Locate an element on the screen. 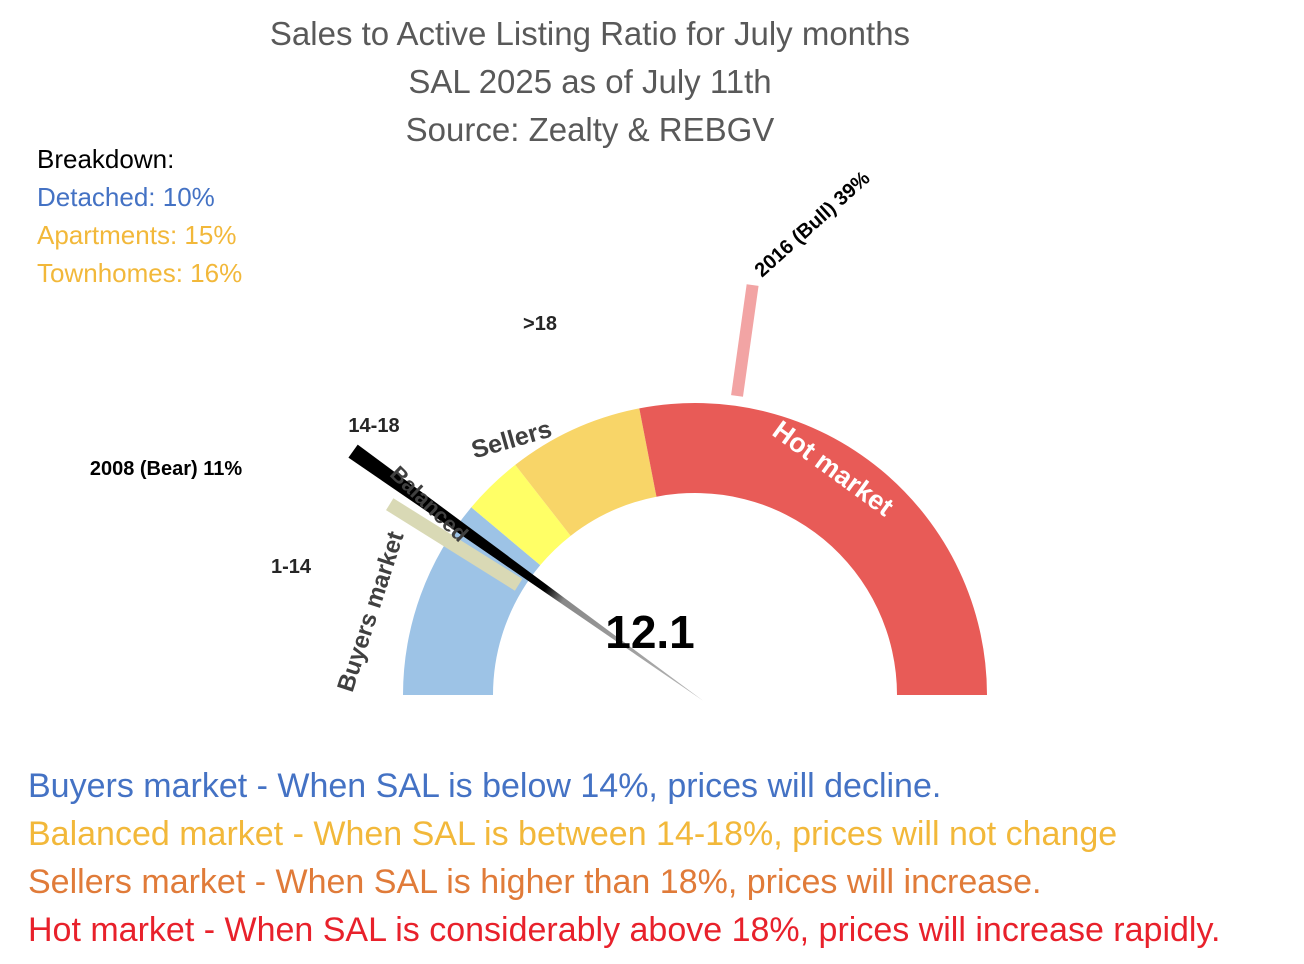  marker-label-2008: 2008 (Bear) 11% is located at coordinates (166, 469).